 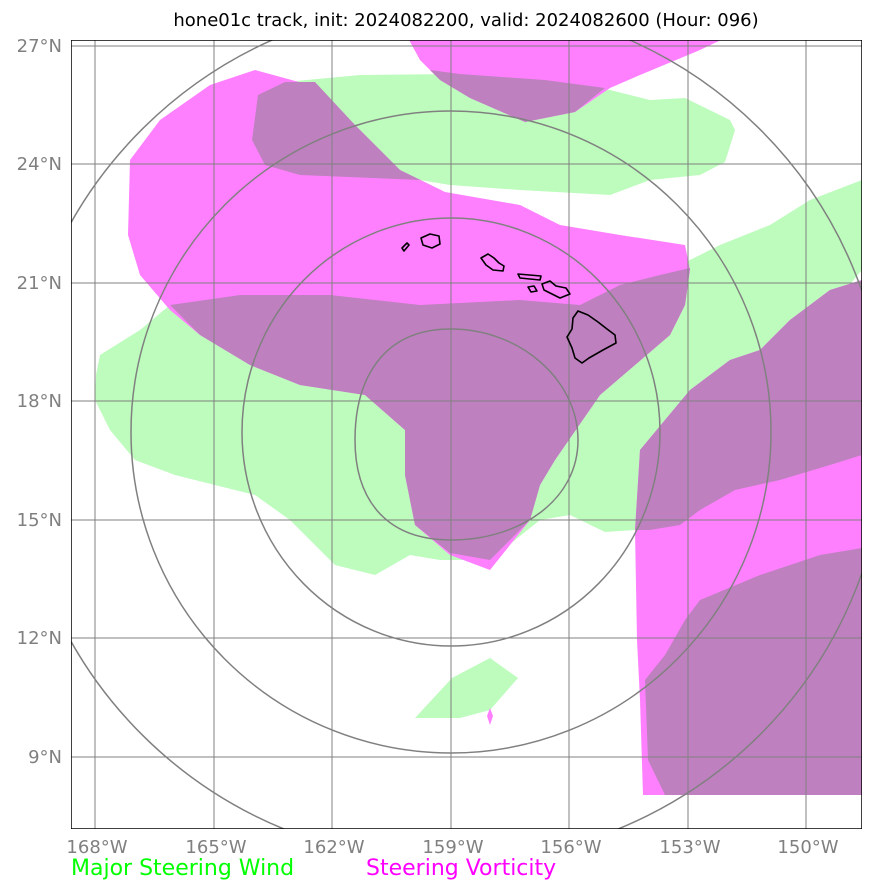 I want to click on island-molokai, so click(x=529, y=277).